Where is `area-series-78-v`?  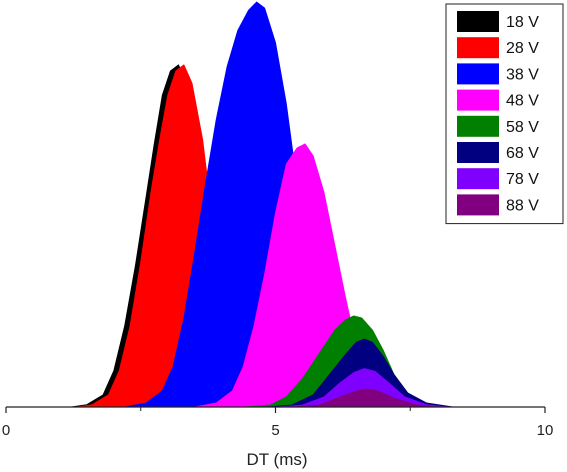 area-series-78-v is located at coordinates (362, 388).